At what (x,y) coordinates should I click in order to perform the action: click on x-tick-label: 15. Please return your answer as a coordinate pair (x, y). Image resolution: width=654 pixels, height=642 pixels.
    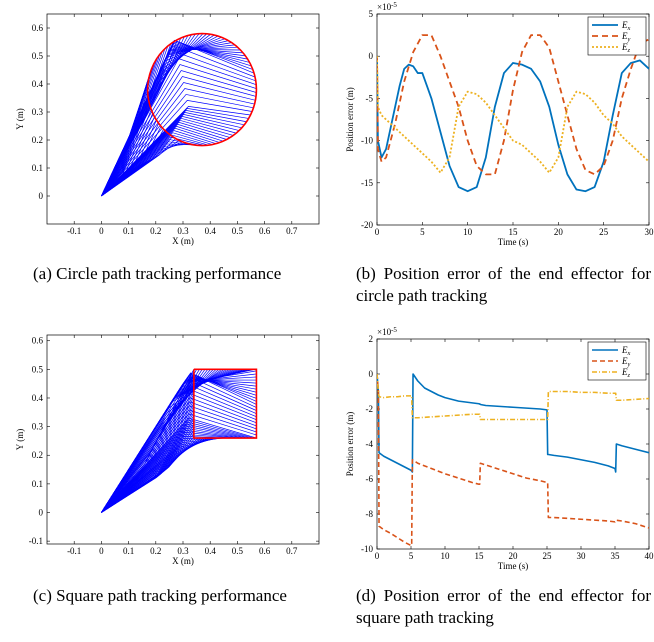
    Looking at the image, I should click on (514, 232).